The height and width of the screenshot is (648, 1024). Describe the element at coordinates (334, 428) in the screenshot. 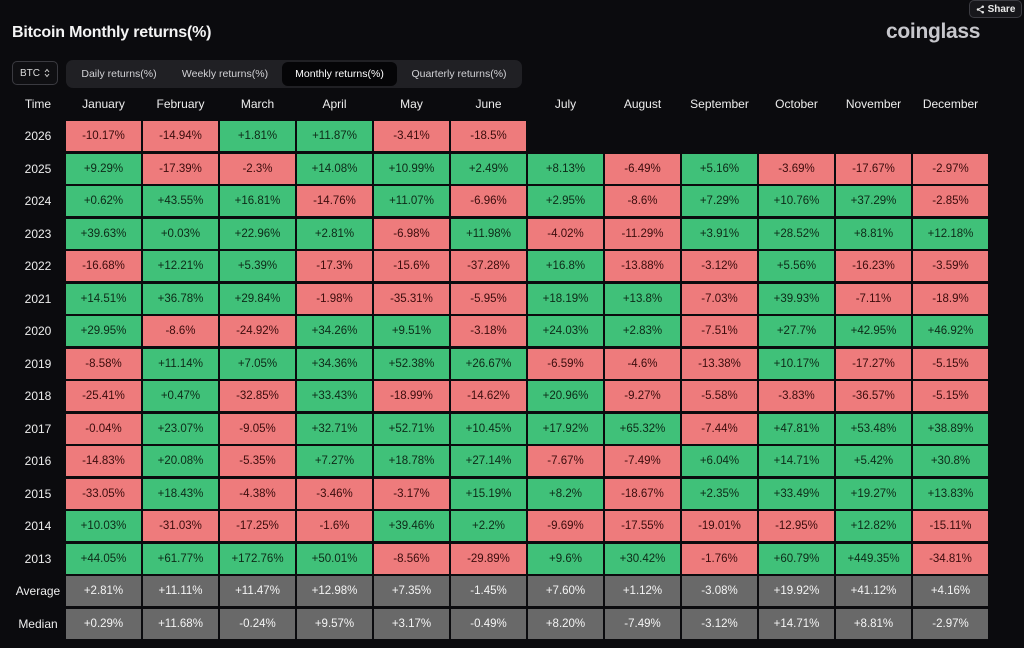

I see `return-cell: +32.71%` at that location.